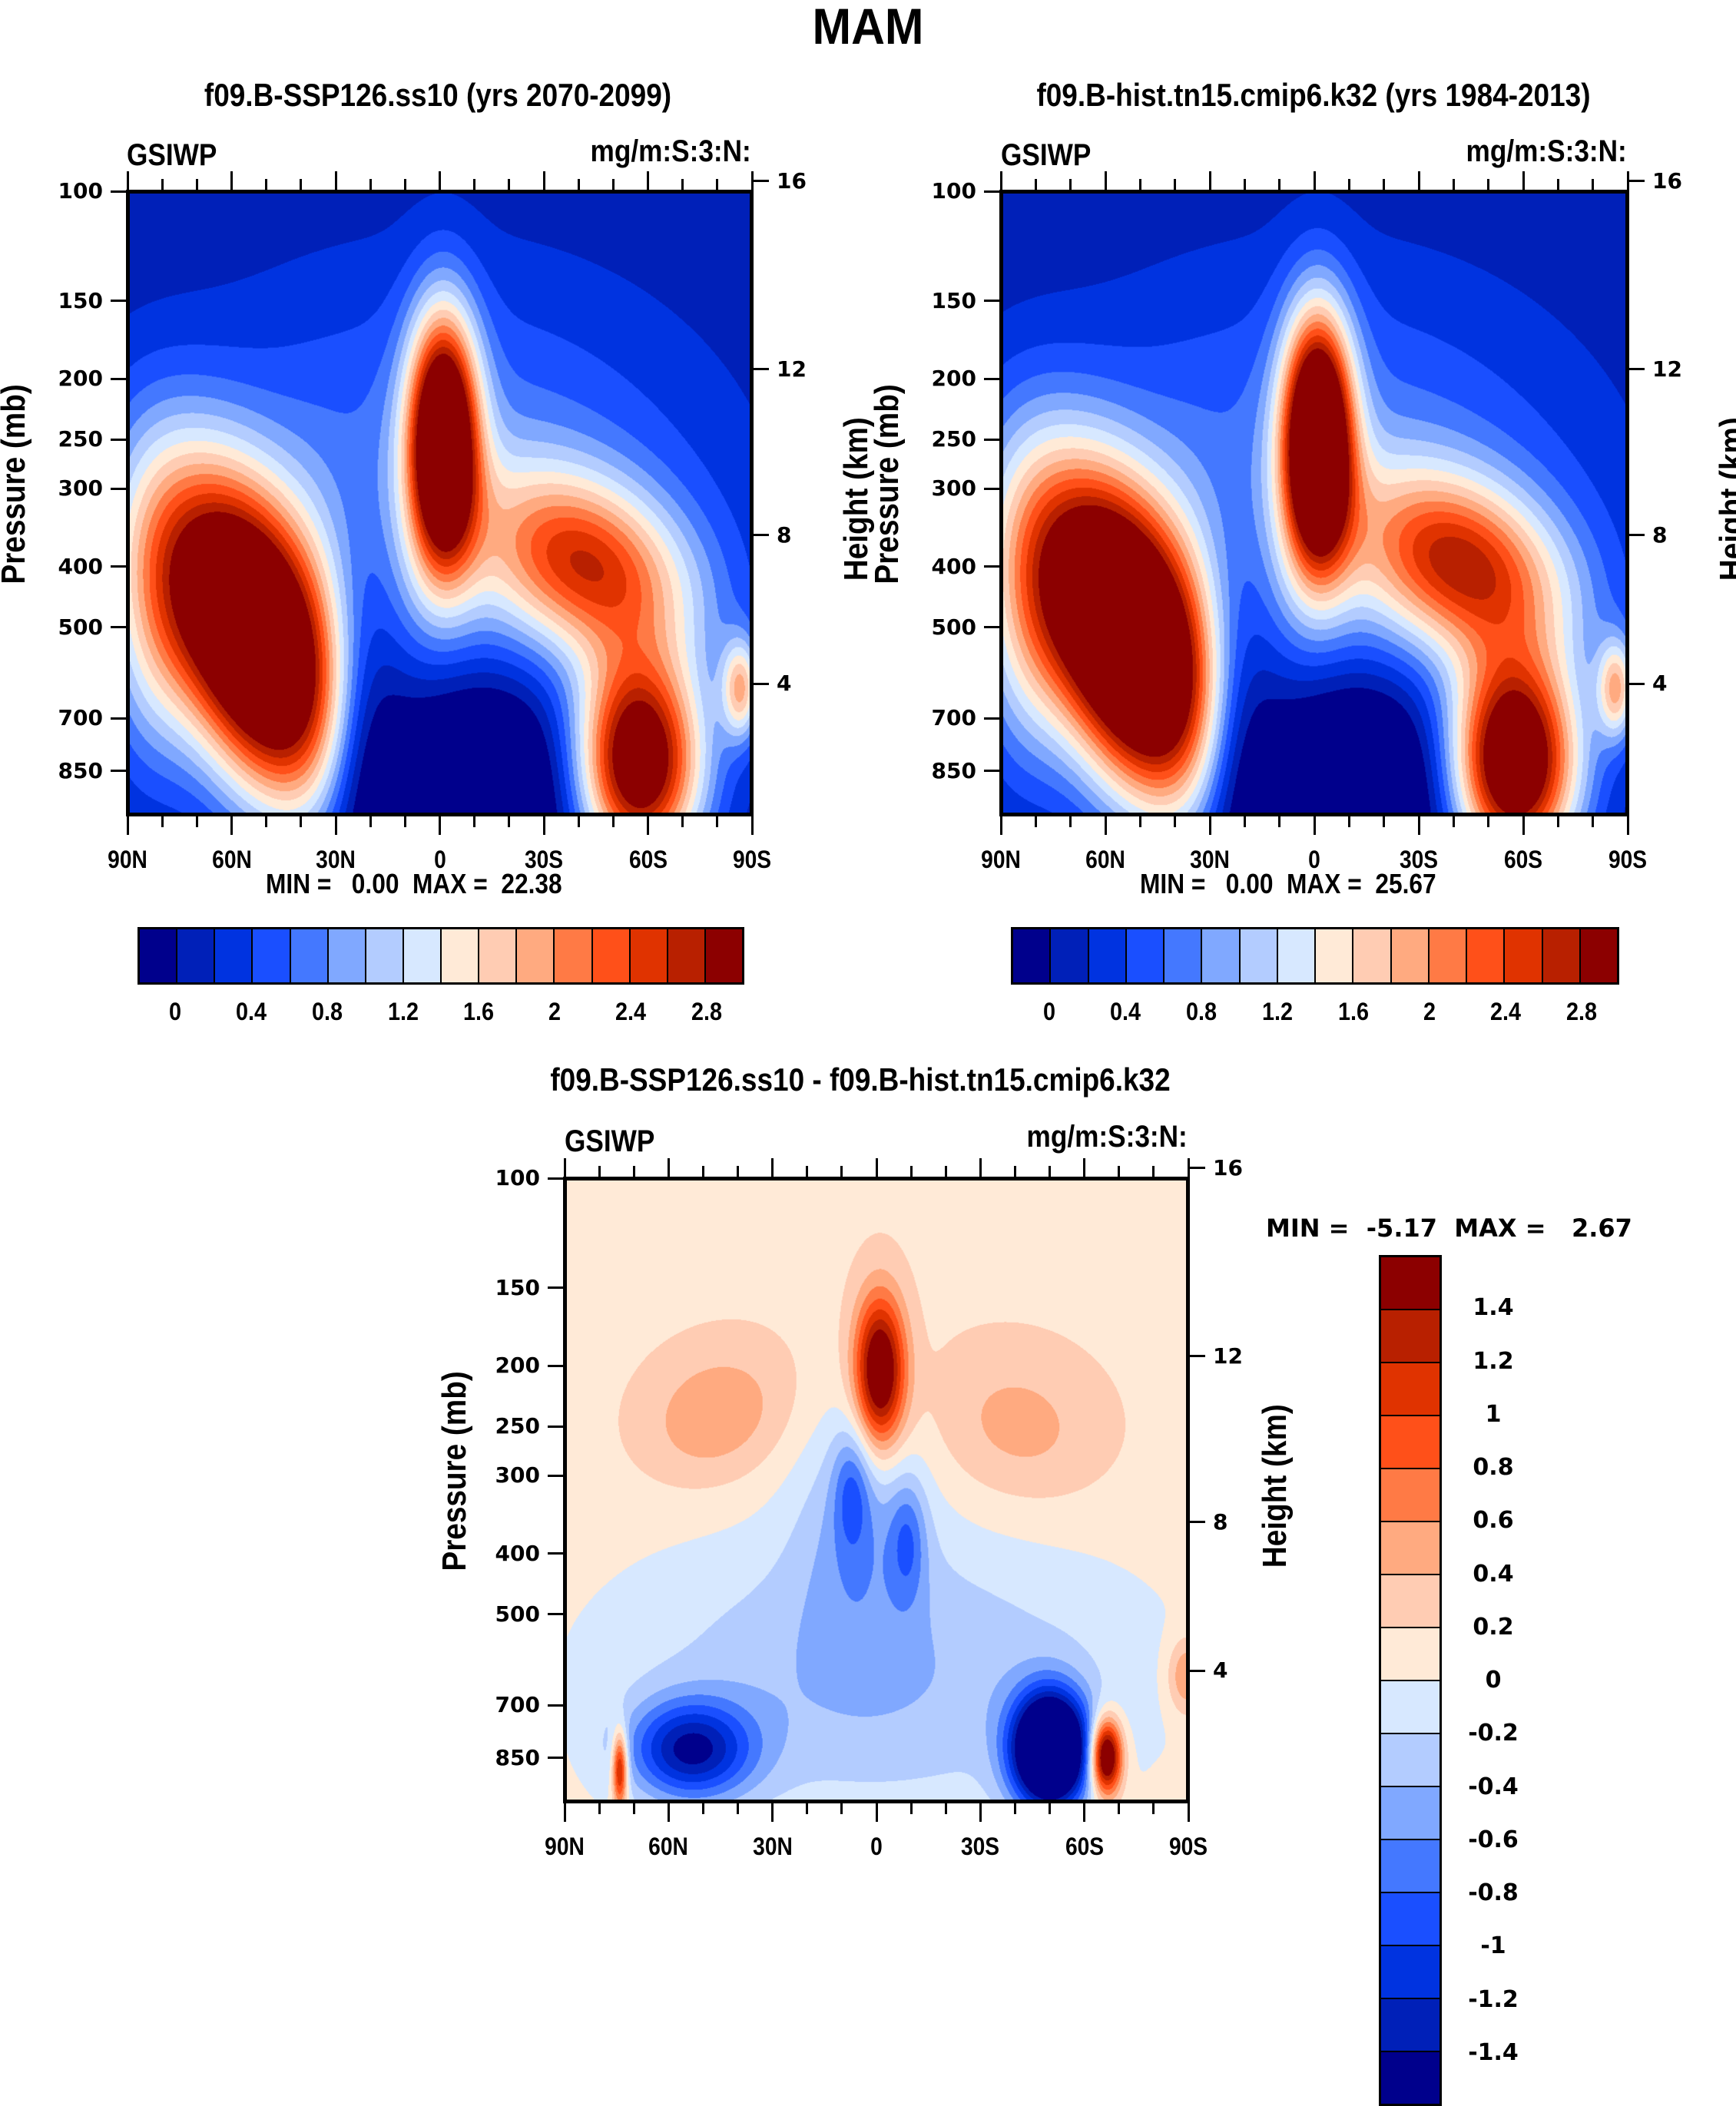  Describe the element at coordinates (1494, 1892) in the screenshot. I see `colorbar-label: -0.8` at that location.